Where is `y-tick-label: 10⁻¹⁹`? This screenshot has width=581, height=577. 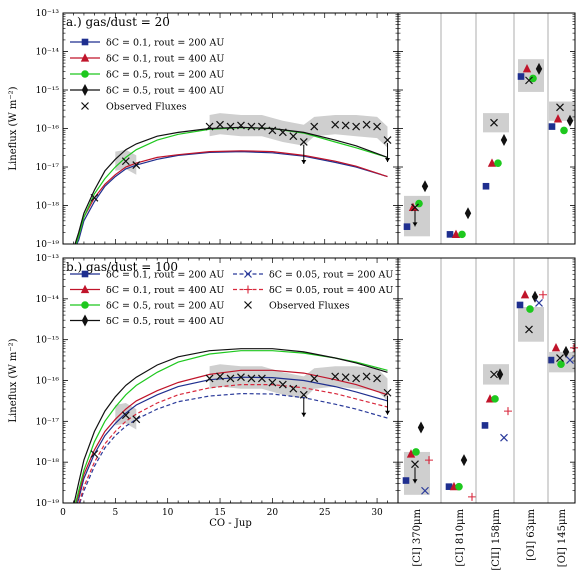 y-tick-label: 10⁻¹⁹ is located at coordinates (48, 245).